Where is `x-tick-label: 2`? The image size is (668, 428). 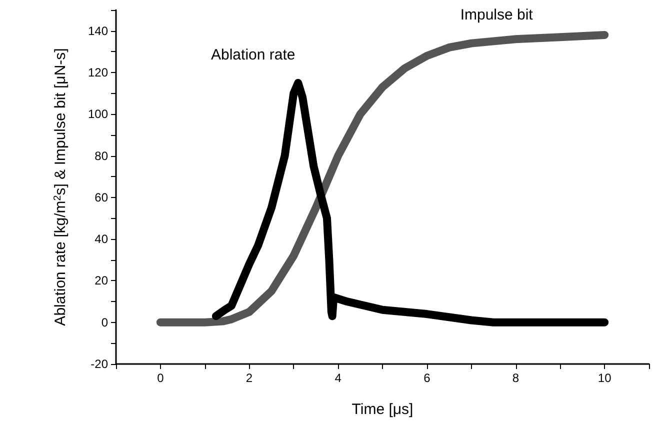
x-tick-label: 2 is located at coordinates (249, 378).